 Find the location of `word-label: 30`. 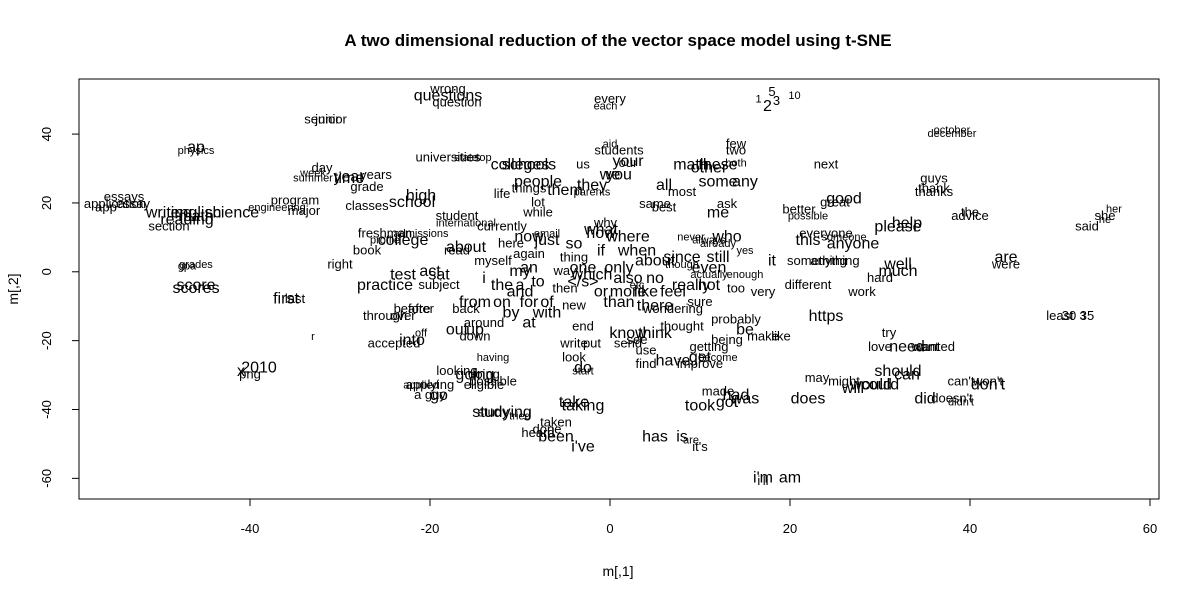

word-label: 30 is located at coordinates (1069, 315).